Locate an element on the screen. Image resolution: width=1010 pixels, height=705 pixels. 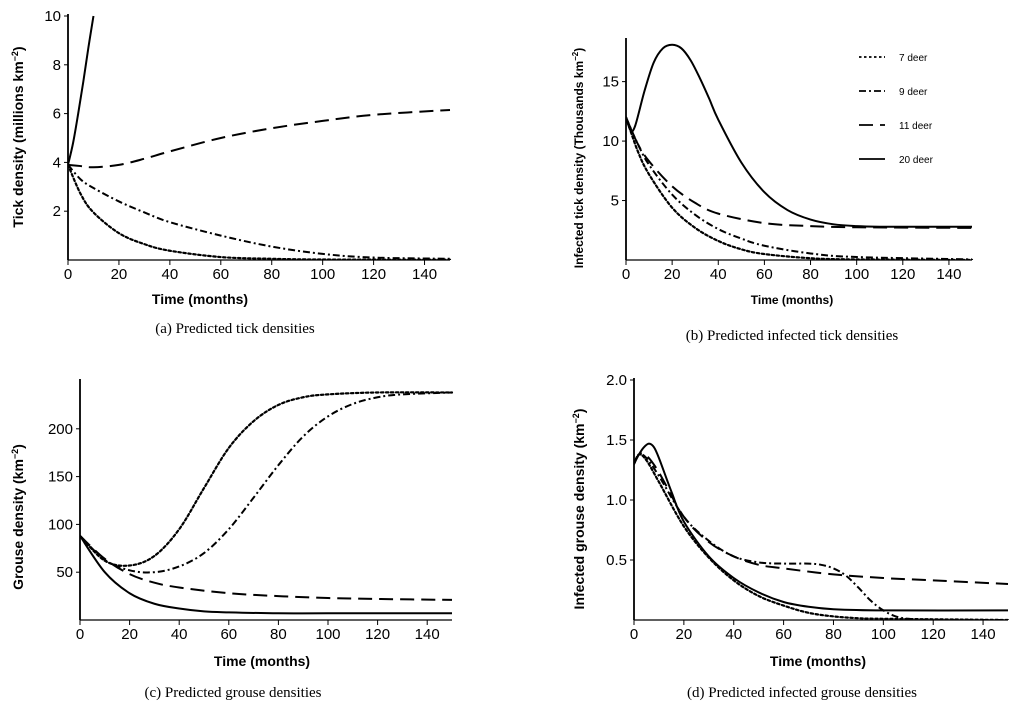
y-tick-label: 1.0 is located at coordinates (616, 500).